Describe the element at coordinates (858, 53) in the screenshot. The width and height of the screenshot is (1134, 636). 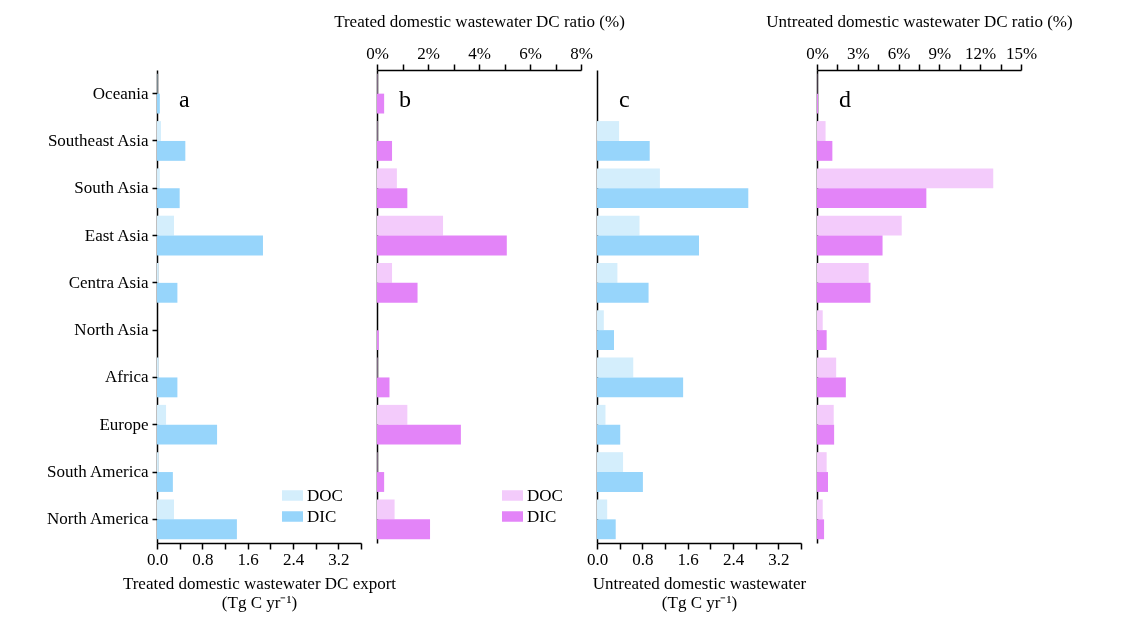
I see `x2-tick-label: 3%` at that location.